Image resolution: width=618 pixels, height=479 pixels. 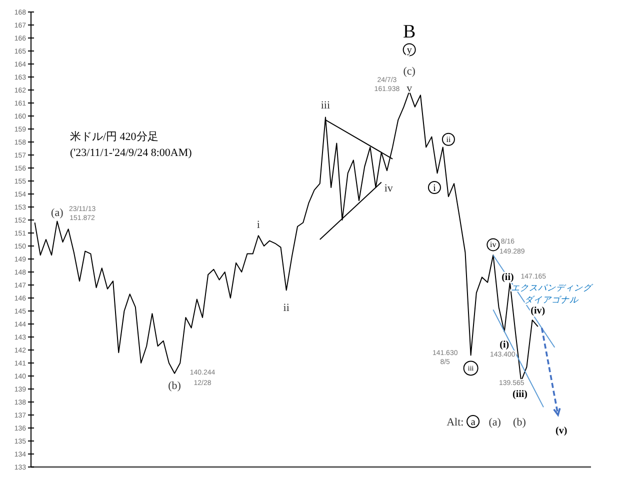 What do you see at coordinates (455, 422) in the screenshot?
I see `annotation: Alt:` at bounding box center [455, 422].